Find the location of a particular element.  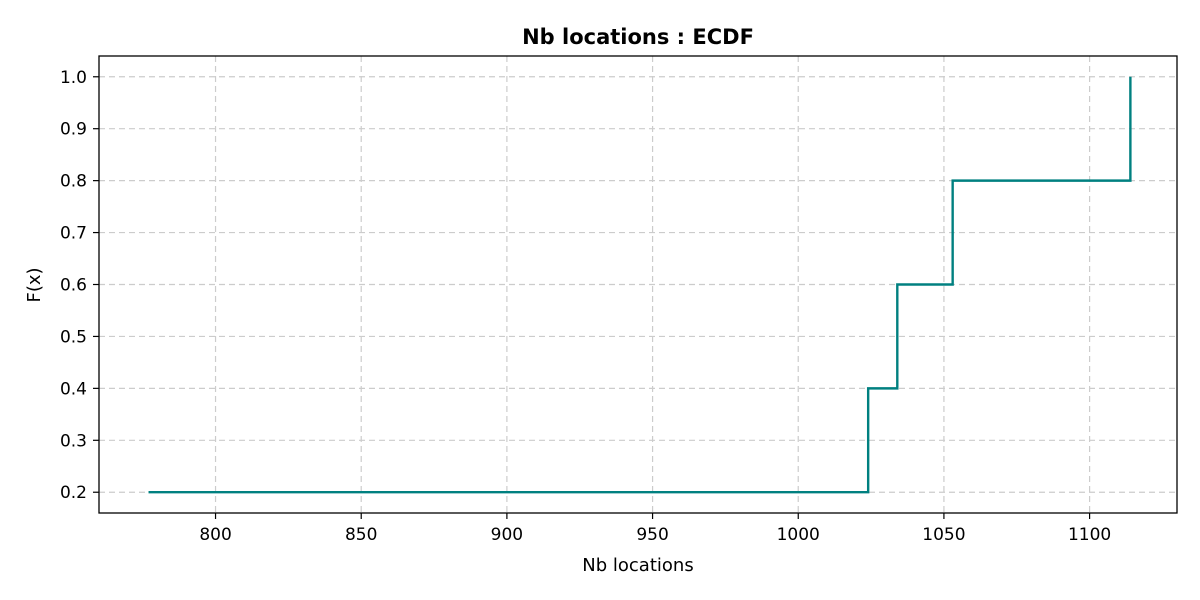

y-tick-label: 0.5 is located at coordinates (73, 337).